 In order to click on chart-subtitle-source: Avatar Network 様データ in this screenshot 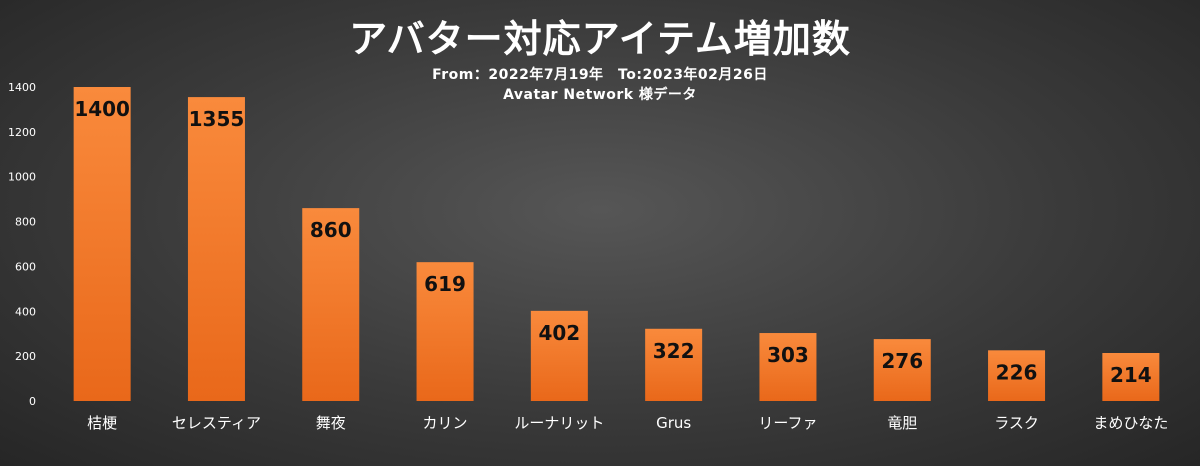, I will do `click(600, 95)`.